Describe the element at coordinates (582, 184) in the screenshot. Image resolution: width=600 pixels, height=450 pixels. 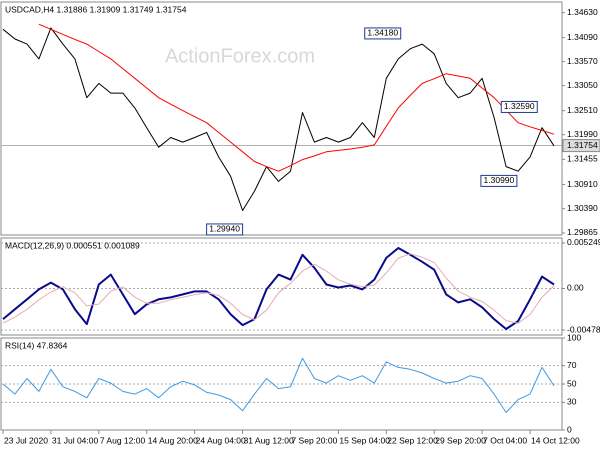
I see `y-tick-label: 1.30910` at that location.